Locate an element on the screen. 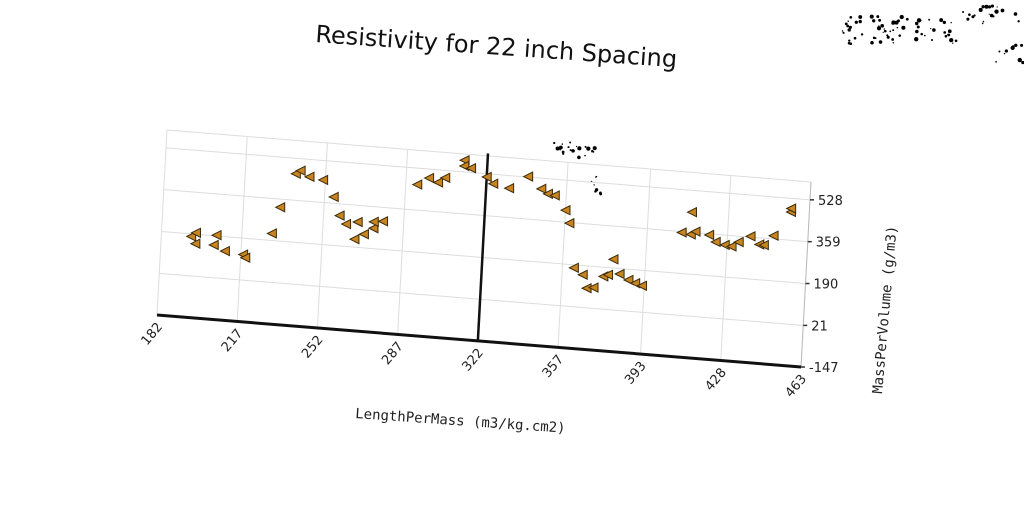 This screenshot has width=1024, height=512. right-axis-line is located at coordinates (806, 274).